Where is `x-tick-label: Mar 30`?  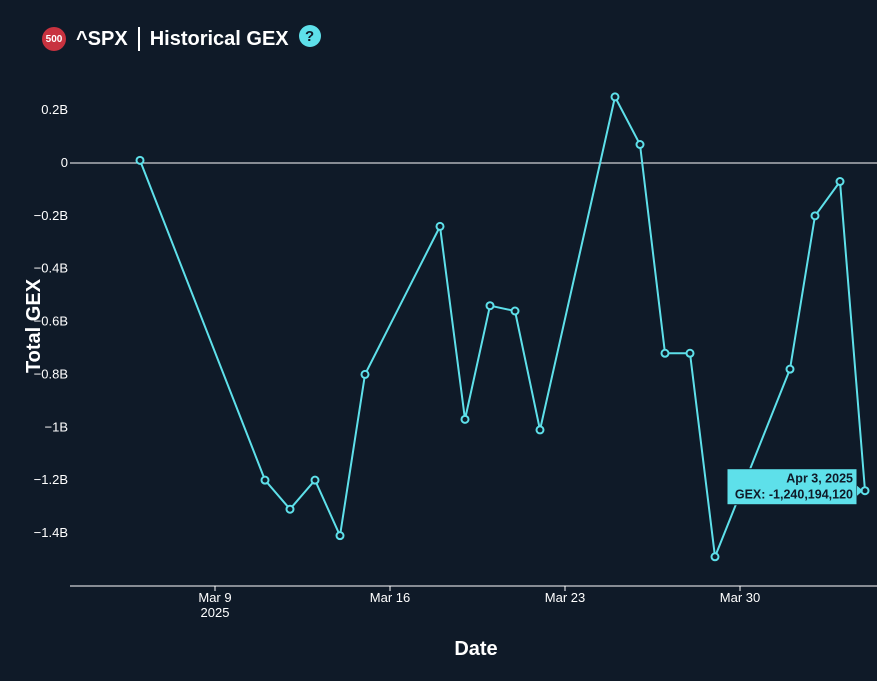 x-tick-label: Mar 30 is located at coordinates (740, 597).